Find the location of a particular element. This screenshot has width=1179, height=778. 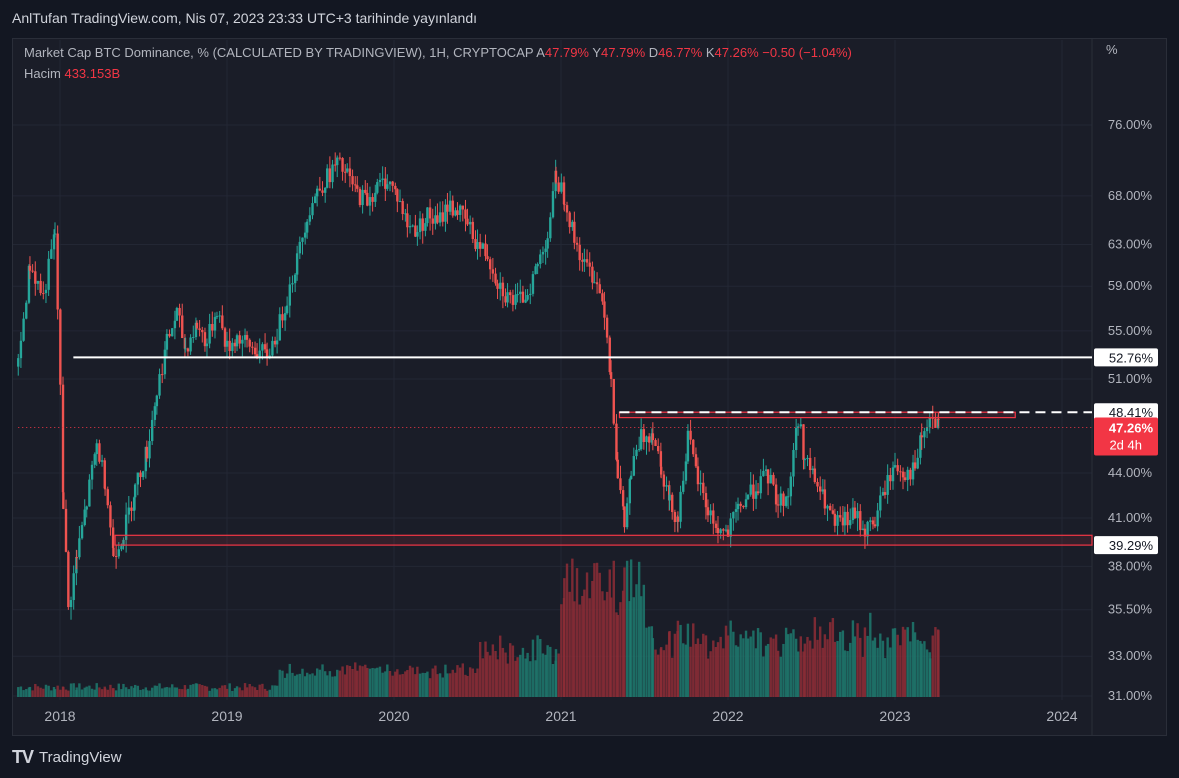

tradingview-logo-icon: TV is located at coordinates (23, 756).